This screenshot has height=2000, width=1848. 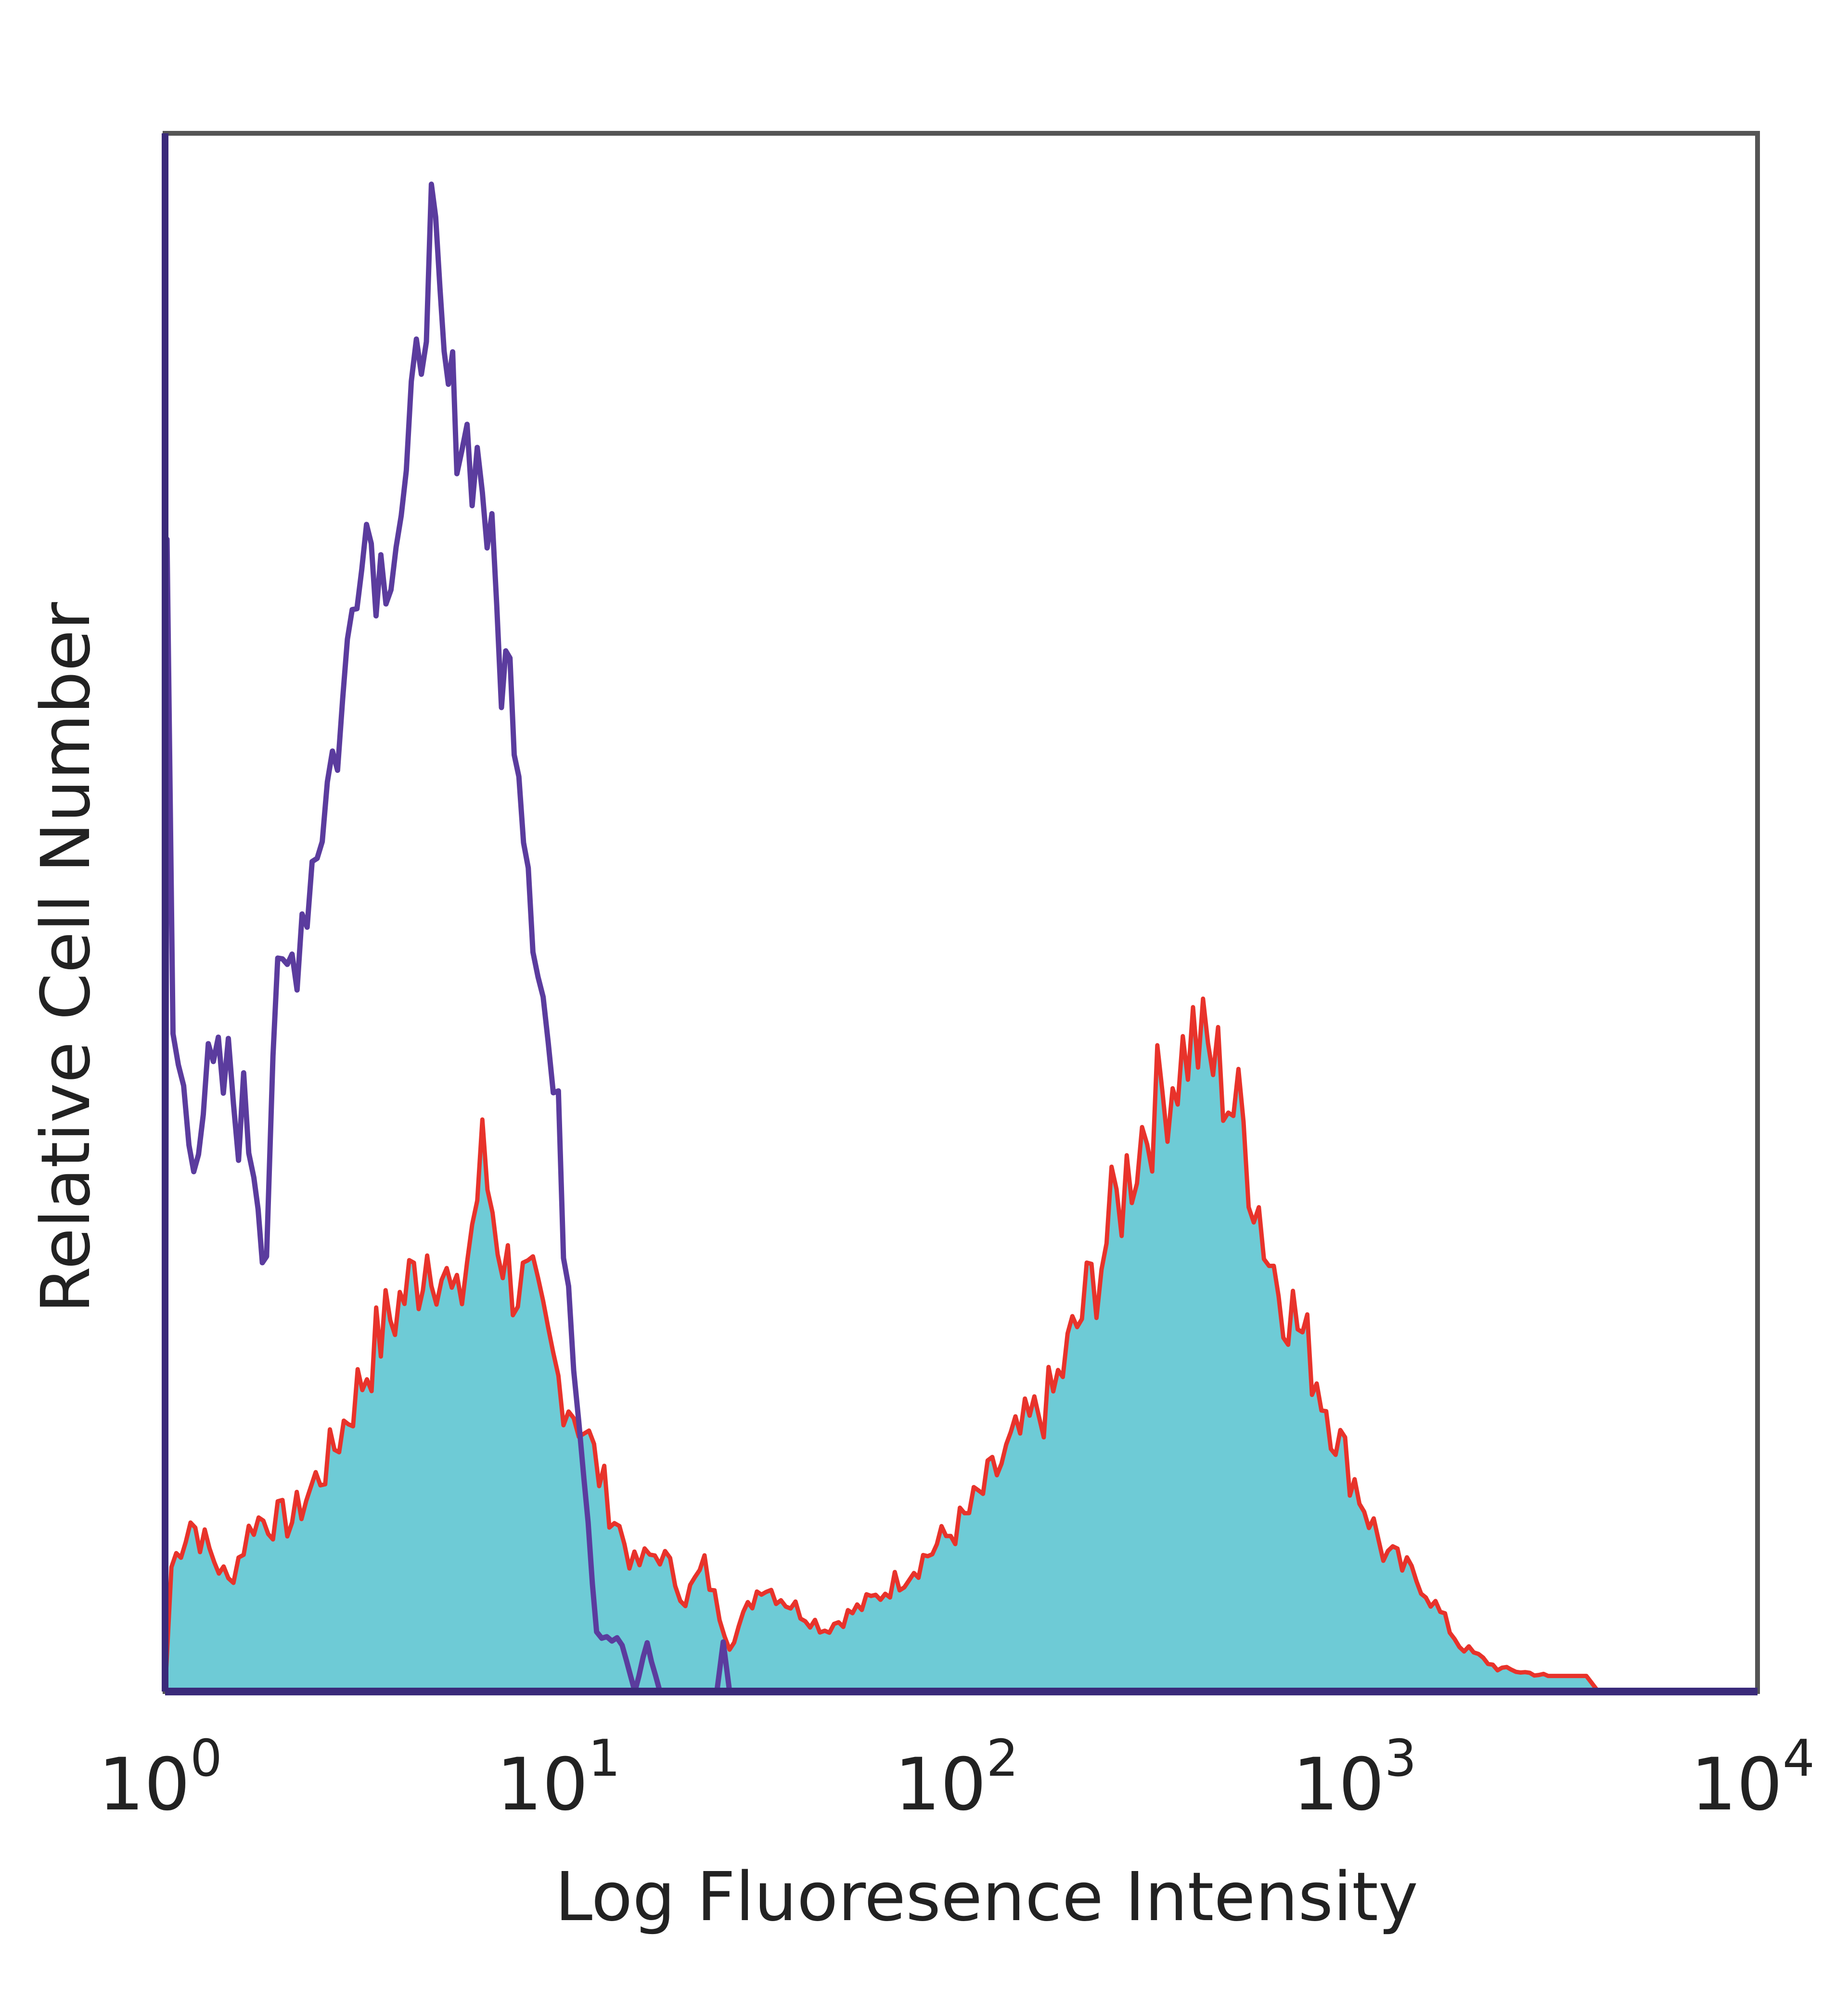 I want to click on x-tick-label: 10⁴, so click(x=1753, y=1778).